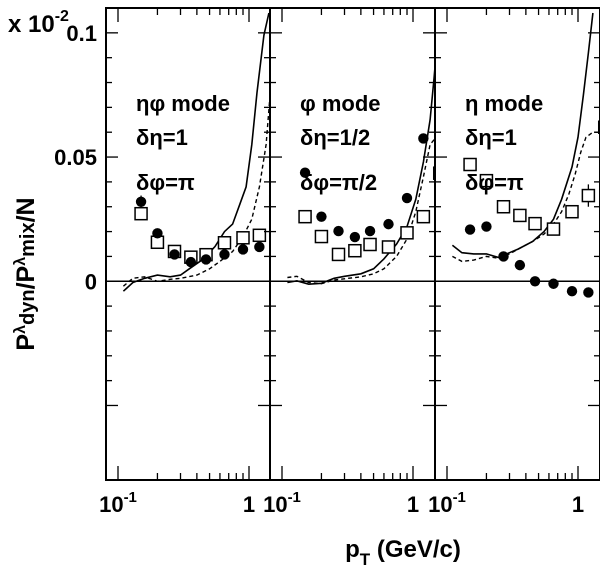 Image resolution: width=600 pixels, height=569 pixels. I want to click on panel-delta-eta-label: δη=1/2, so click(335, 137).